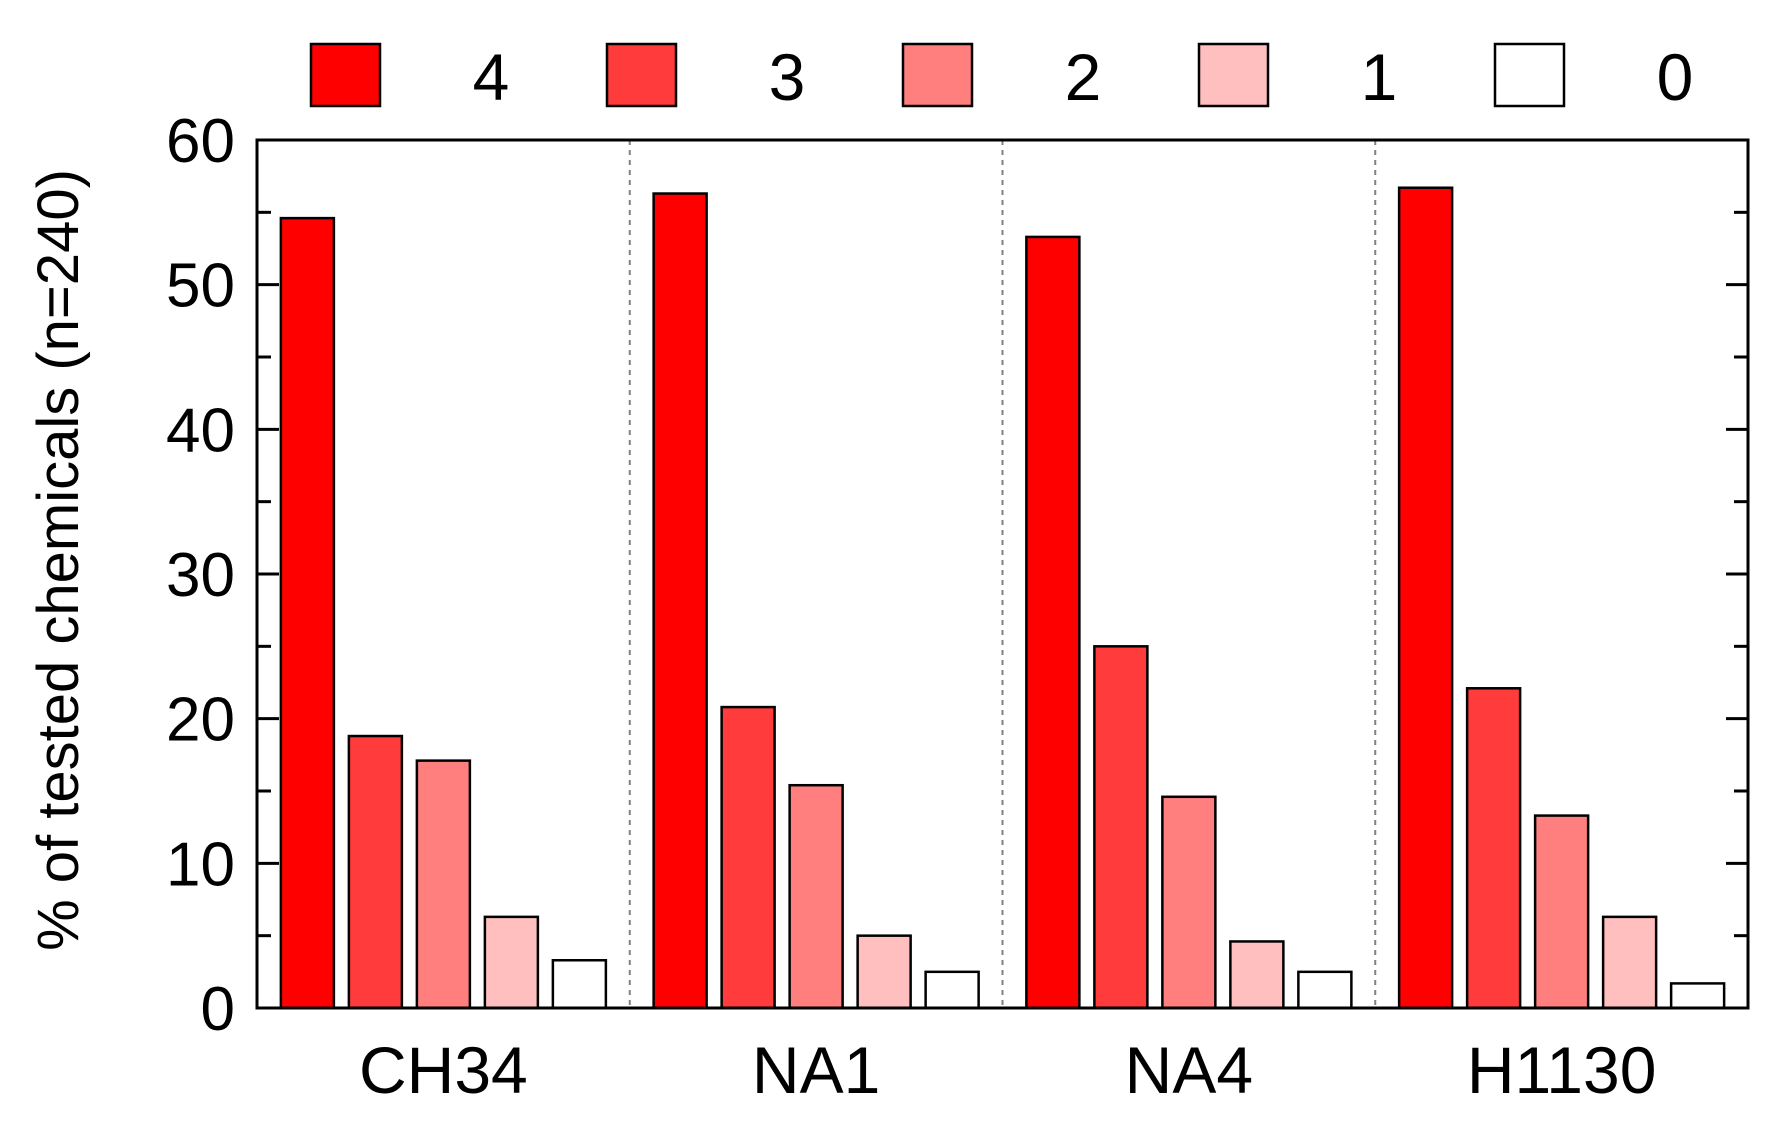 The image size is (1776, 1147). What do you see at coordinates (787, 77) in the screenshot?
I see `legend-label: 3` at bounding box center [787, 77].